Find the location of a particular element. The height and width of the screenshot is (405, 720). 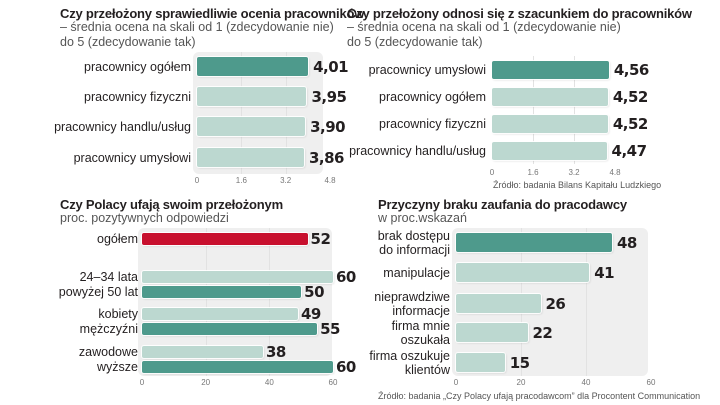

category-label: firma oszukuje is located at coordinates (409, 355).